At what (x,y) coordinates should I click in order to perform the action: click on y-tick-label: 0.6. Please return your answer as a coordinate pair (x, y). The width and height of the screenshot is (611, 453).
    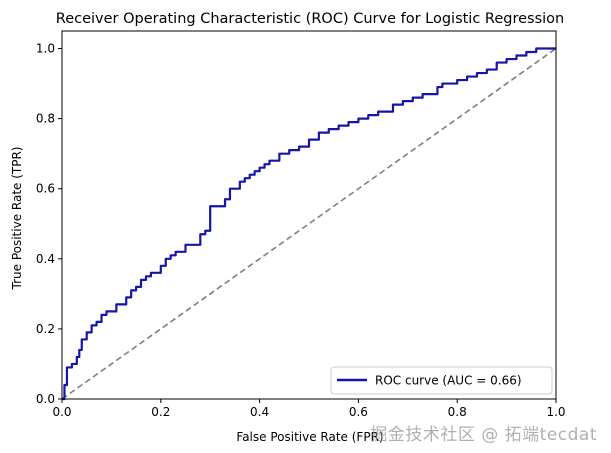
    Looking at the image, I should click on (45, 189).